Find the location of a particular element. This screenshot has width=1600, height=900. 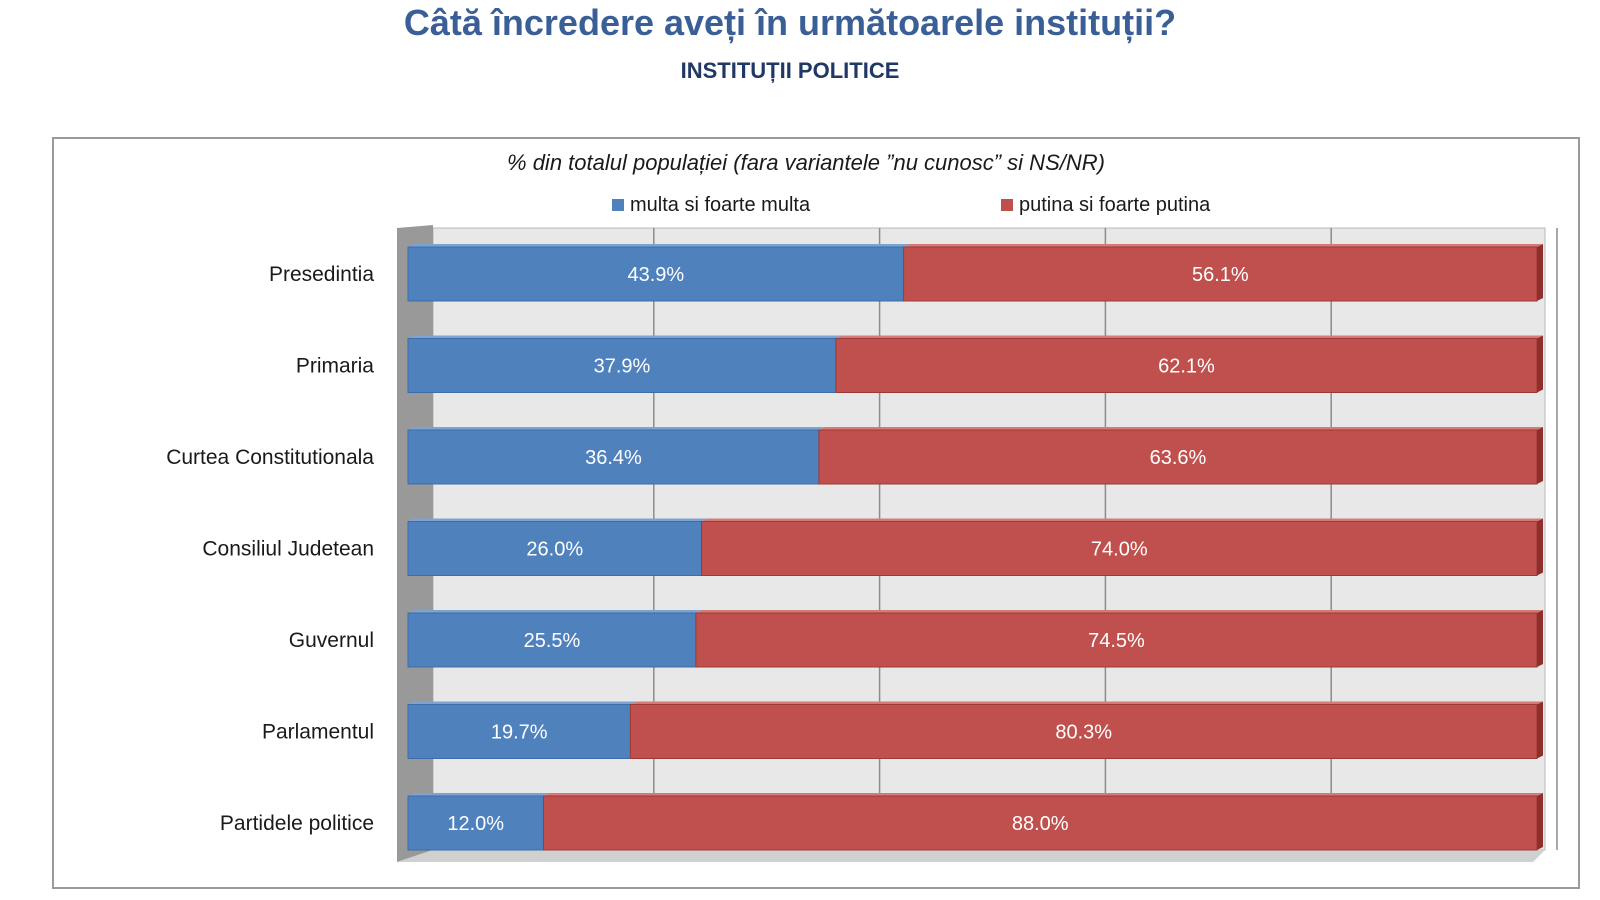

category-label: Presedintia is located at coordinates (321, 274).